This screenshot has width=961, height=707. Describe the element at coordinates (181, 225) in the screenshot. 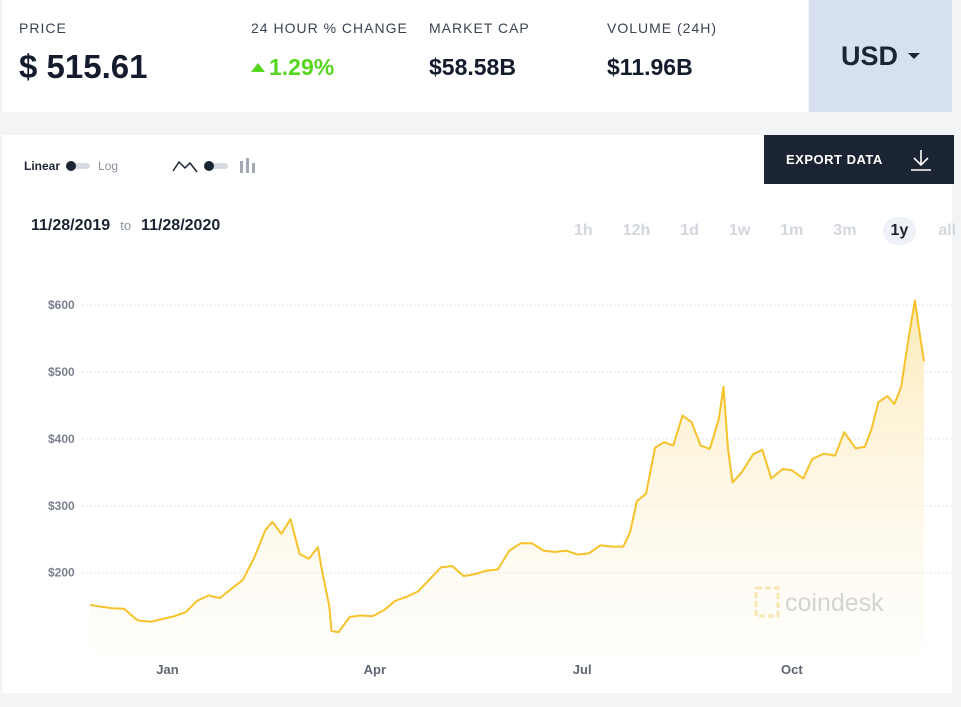

I see `range-to: 11/28/2020` at that location.